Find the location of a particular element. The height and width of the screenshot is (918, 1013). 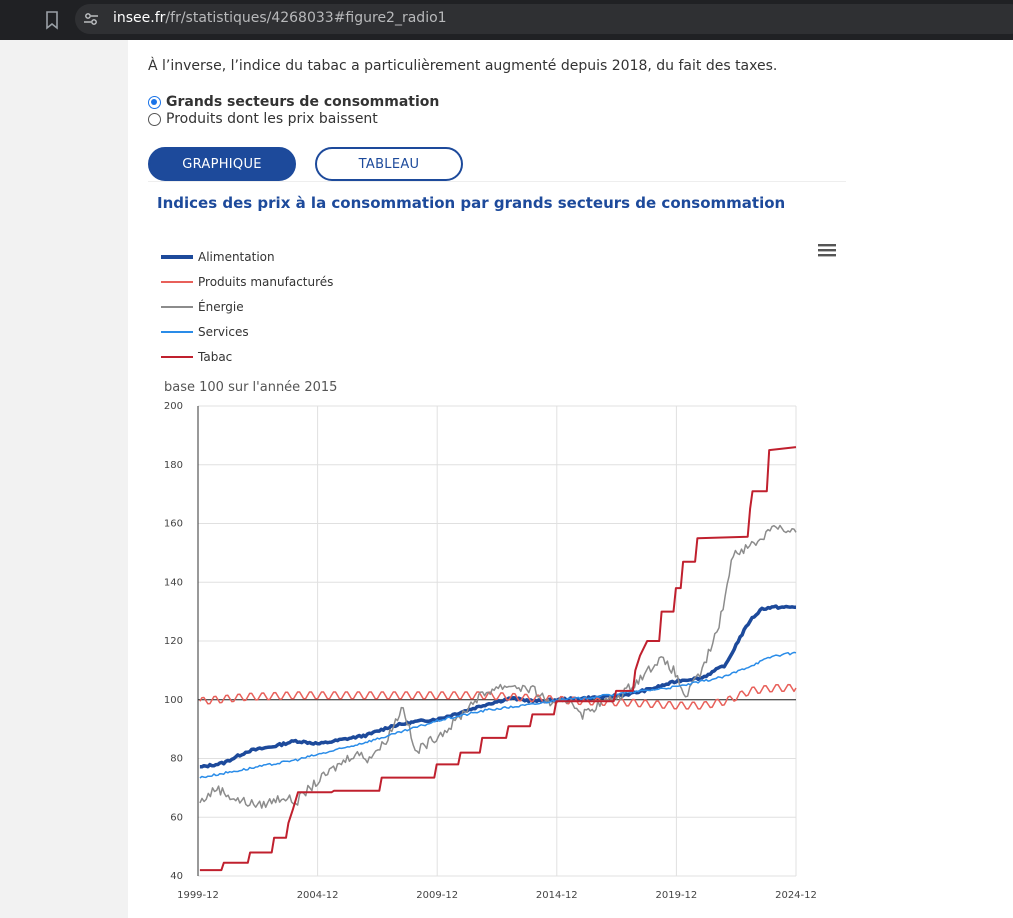

y-tick-label: 100 is located at coordinates (173, 700).